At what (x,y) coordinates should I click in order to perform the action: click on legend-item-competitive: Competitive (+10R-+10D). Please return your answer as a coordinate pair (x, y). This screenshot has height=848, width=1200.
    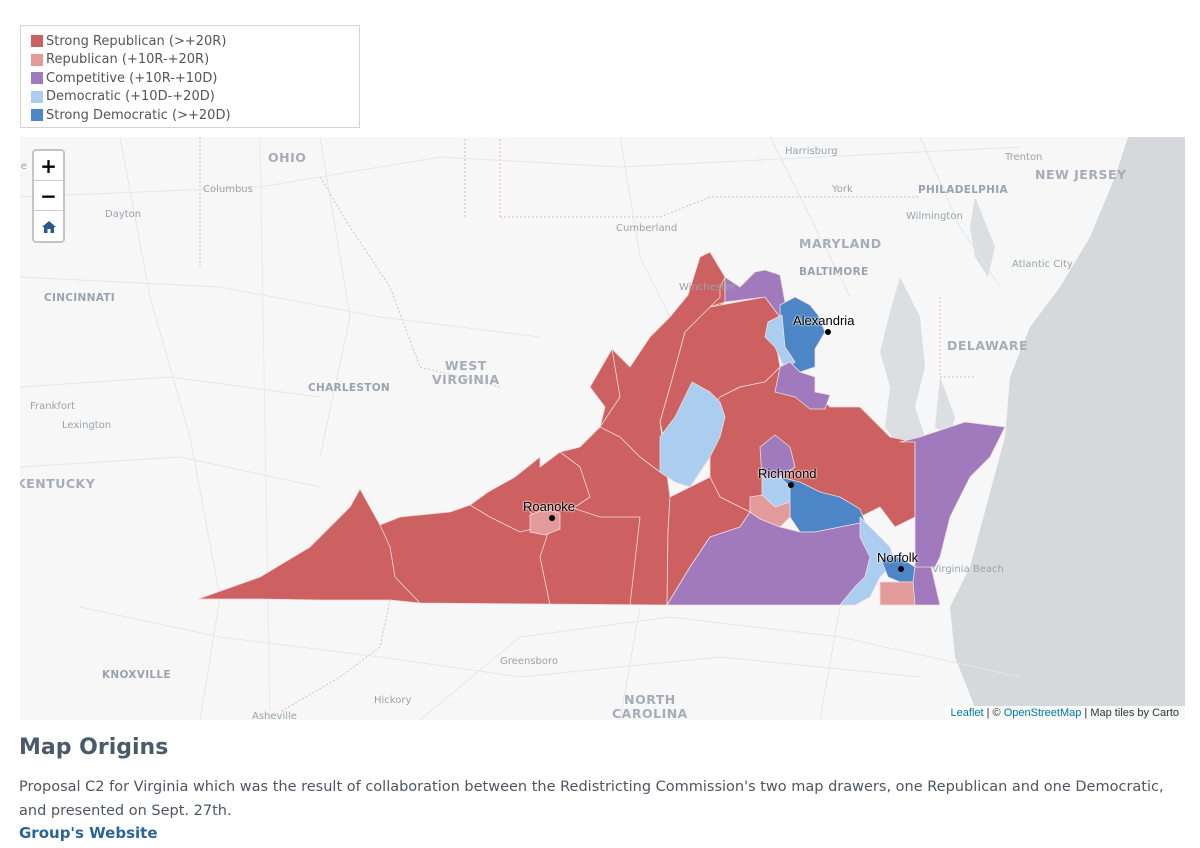
    Looking at the image, I should click on (190, 78).